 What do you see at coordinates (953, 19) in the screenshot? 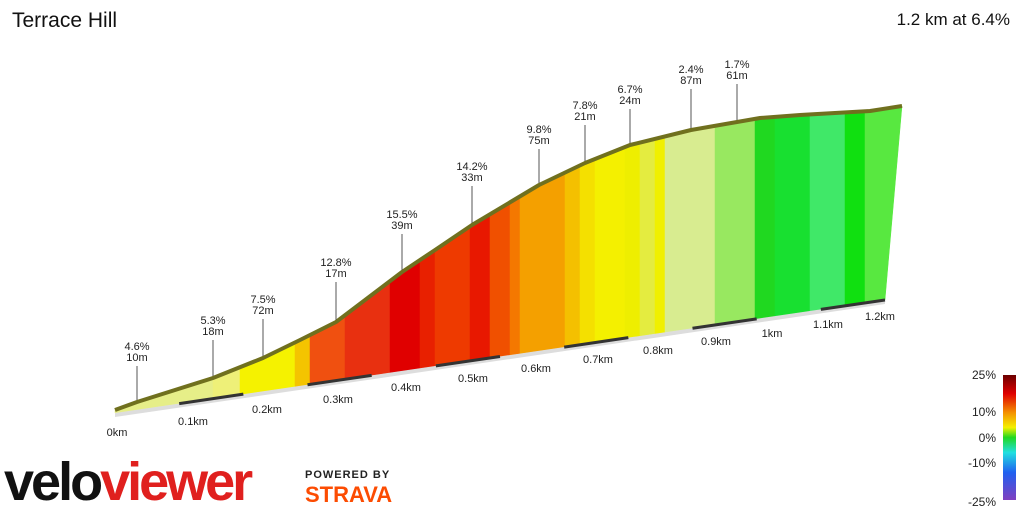
I see `summary: 1.2 km at 6.4%` at bounding box center [953, 19].